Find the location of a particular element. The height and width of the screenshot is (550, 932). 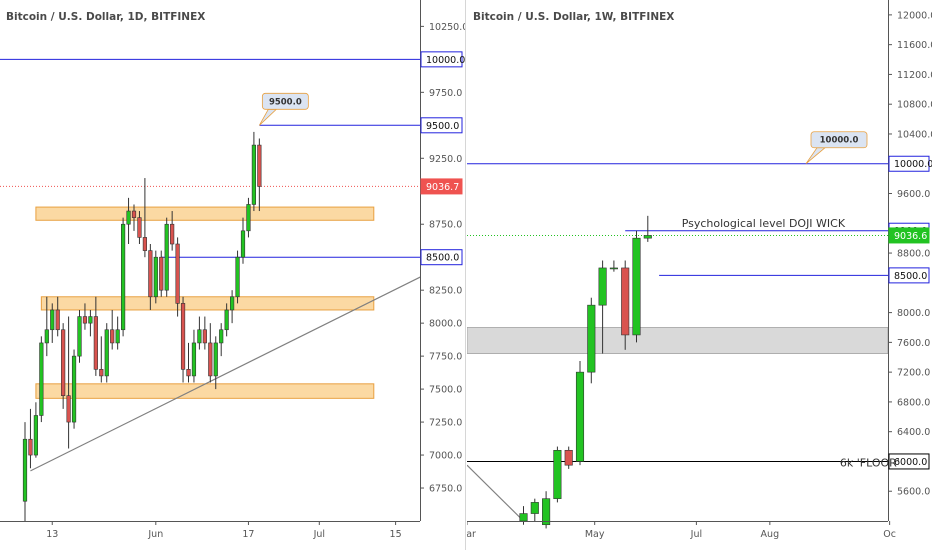

y-tick-label: 7000.0 is located at coordinates (445, 456).